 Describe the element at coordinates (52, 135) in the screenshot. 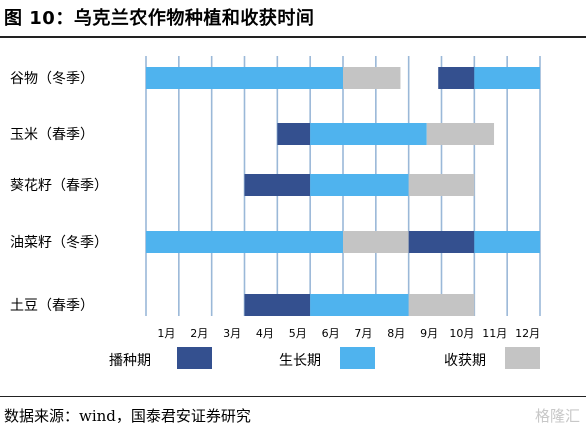

I see `crop-label: 玉米（春季）` at that location.